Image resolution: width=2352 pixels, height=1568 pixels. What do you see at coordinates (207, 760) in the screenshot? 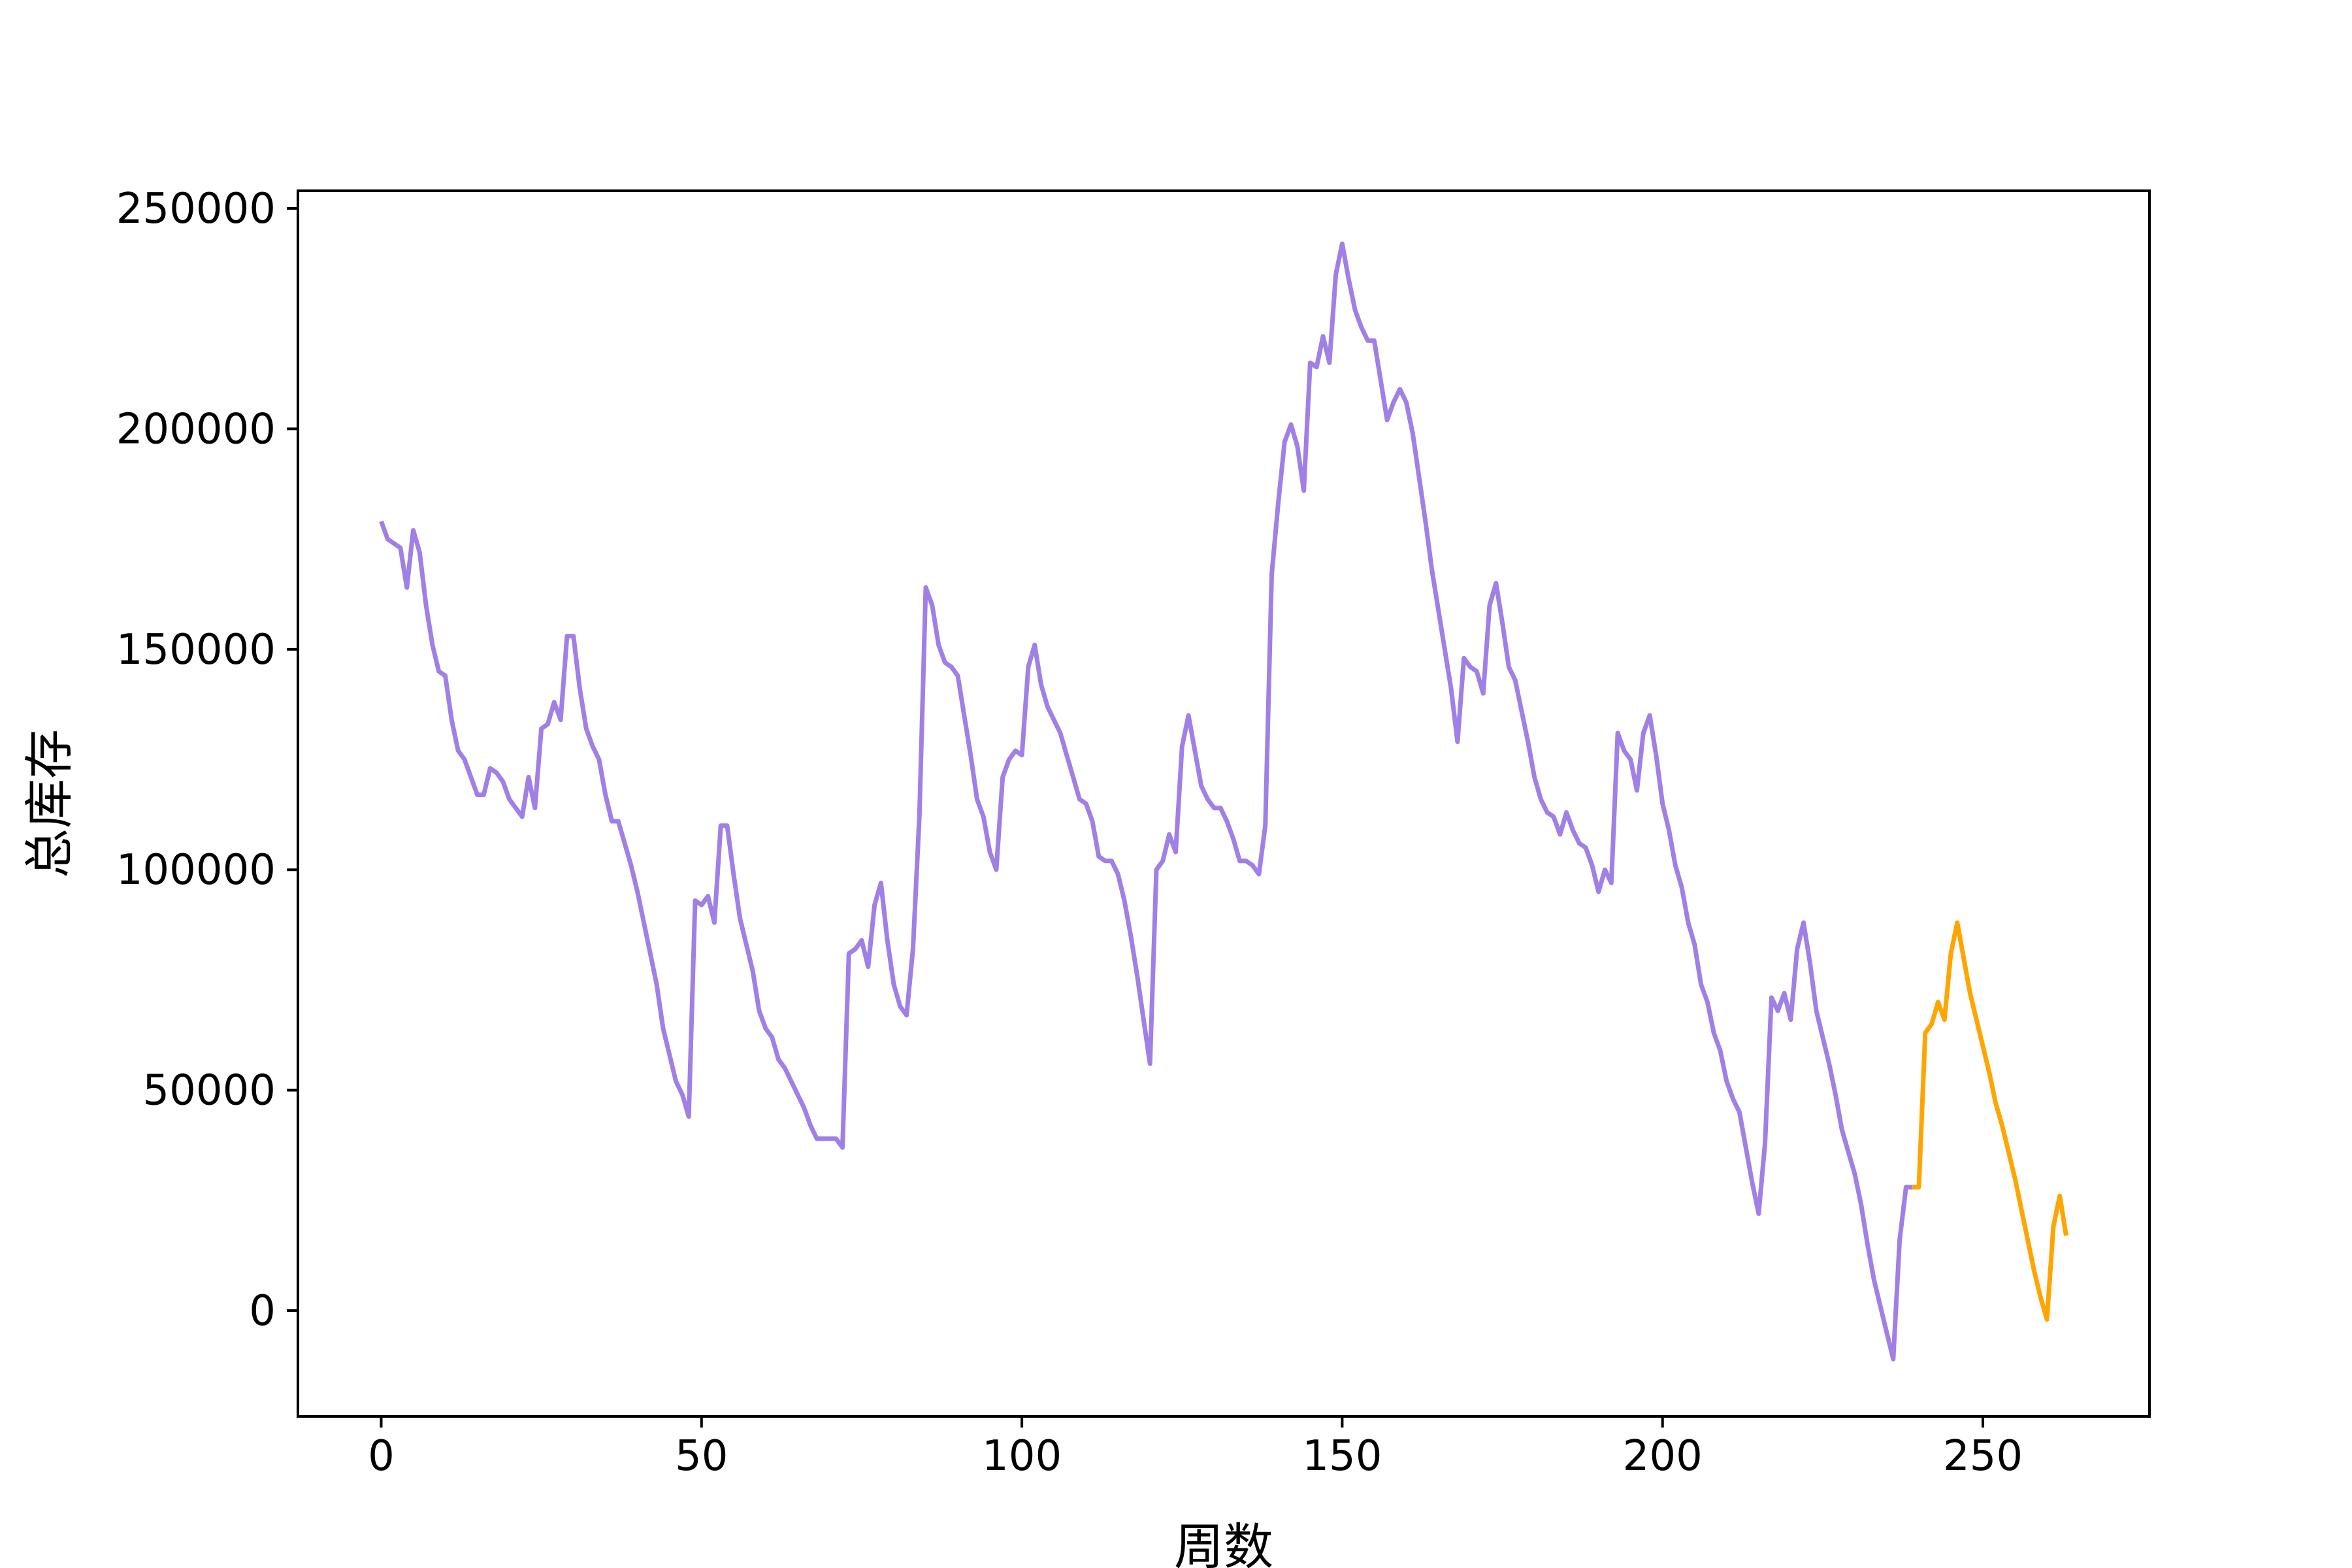
I see `y-axis: 0 50000 100000 150000 200000 250000` at bounding box center [207, 760].